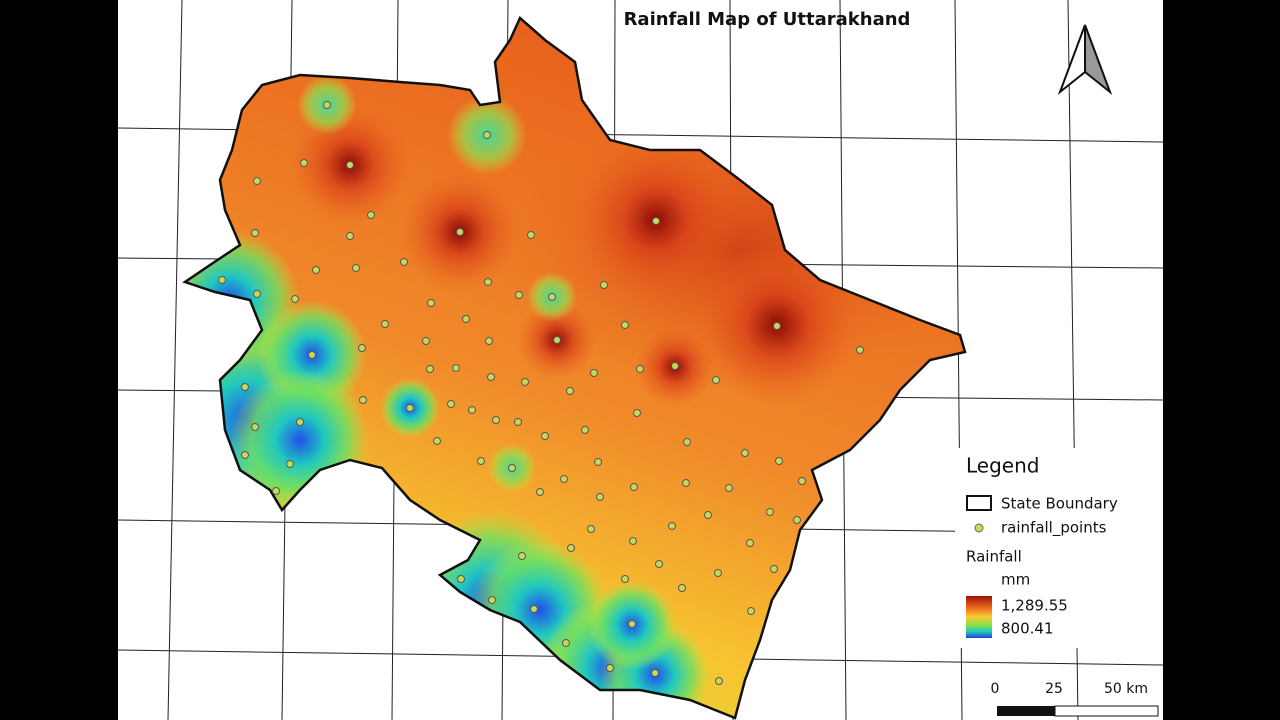 This screenshot has height=720, width=1280. Describe the element at coordinates (994, 557) in the screenshot. I see `raster-name: Rainfall` at that location.